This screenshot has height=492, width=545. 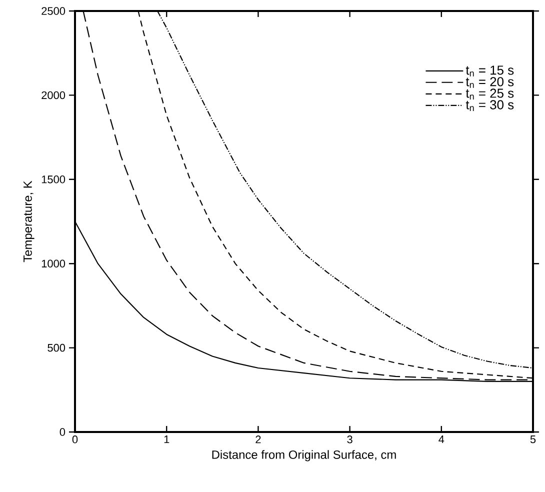 I want to click on x-tick-label: 3, so click(x=349, y=440).